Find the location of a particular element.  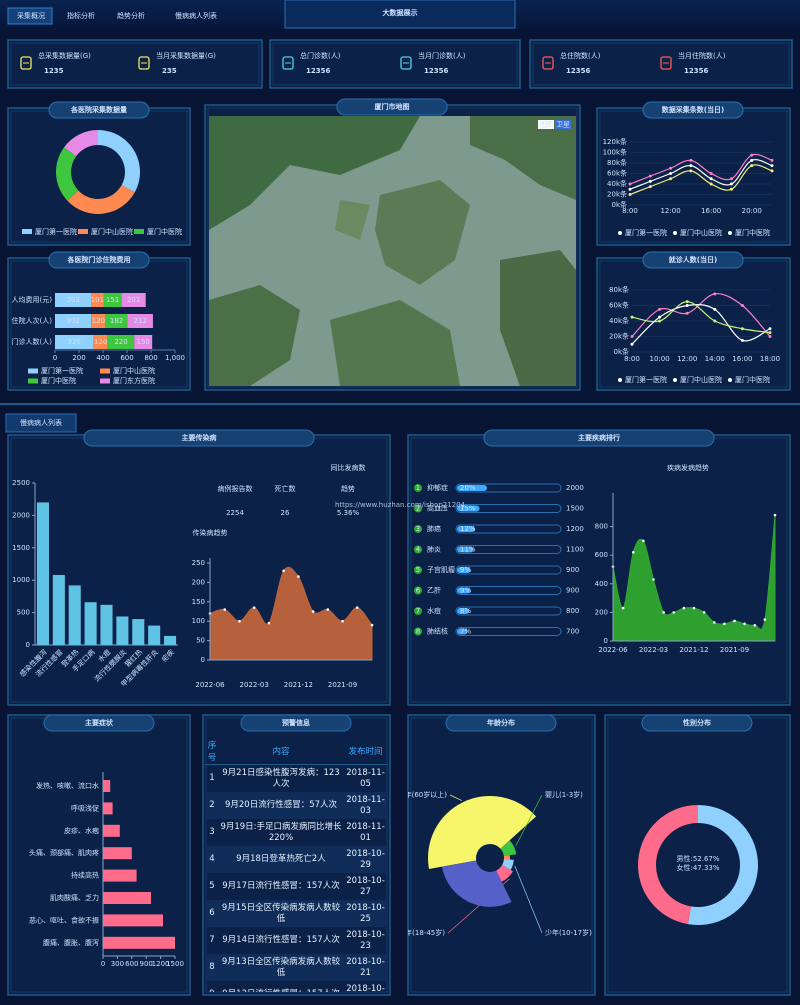

chart-title: 疾病发病趋势 is located at coordinates (688, 467).